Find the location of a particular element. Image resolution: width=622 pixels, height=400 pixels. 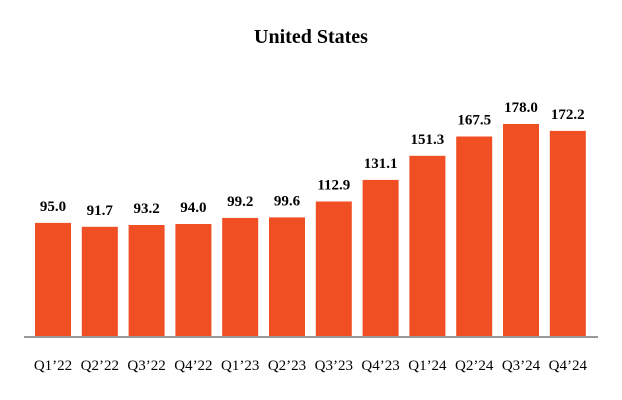

bar-value-label: 99.2 is located at coordinates (240, 202).